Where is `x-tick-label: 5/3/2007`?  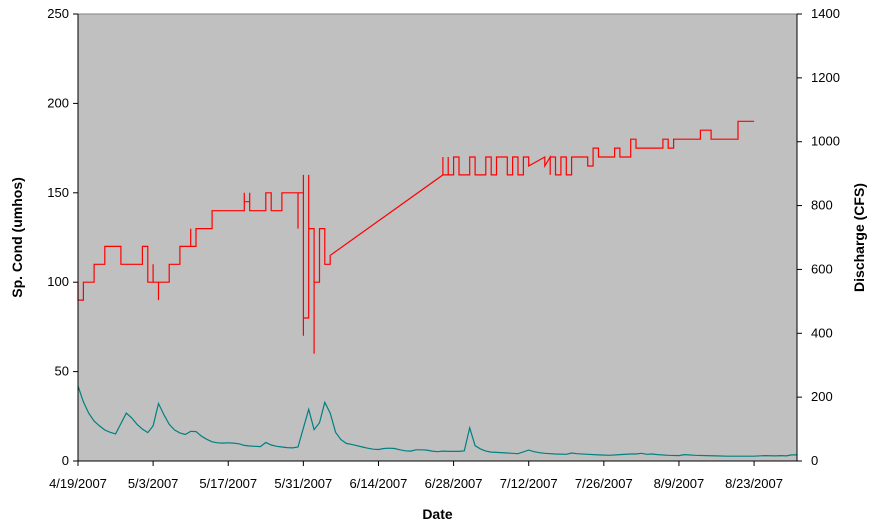 x-tick-label: 5/3/2007 is located at coordinates (153, 483).